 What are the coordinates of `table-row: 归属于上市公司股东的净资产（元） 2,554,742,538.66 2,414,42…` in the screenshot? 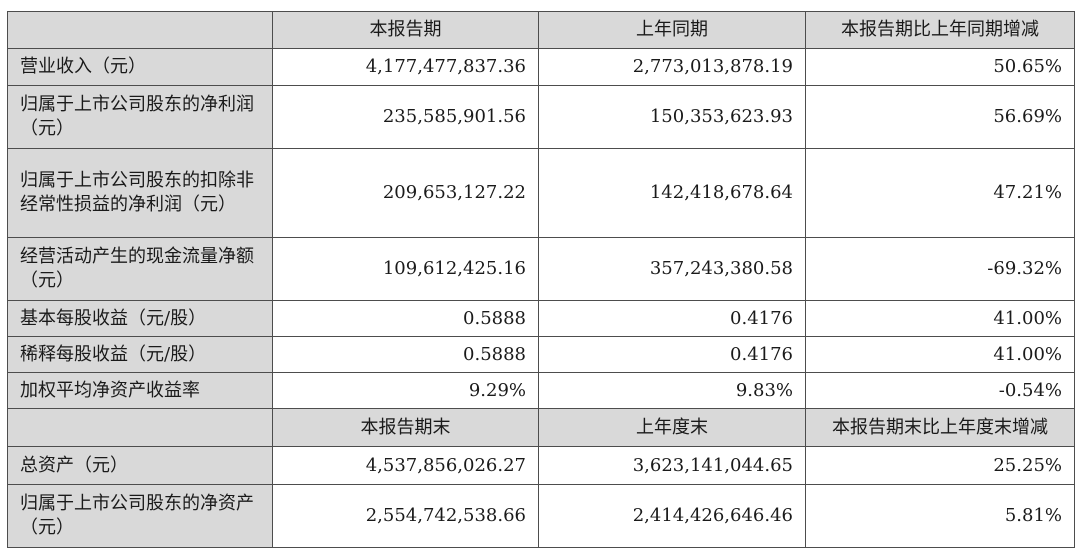 It's located at (541, 516).